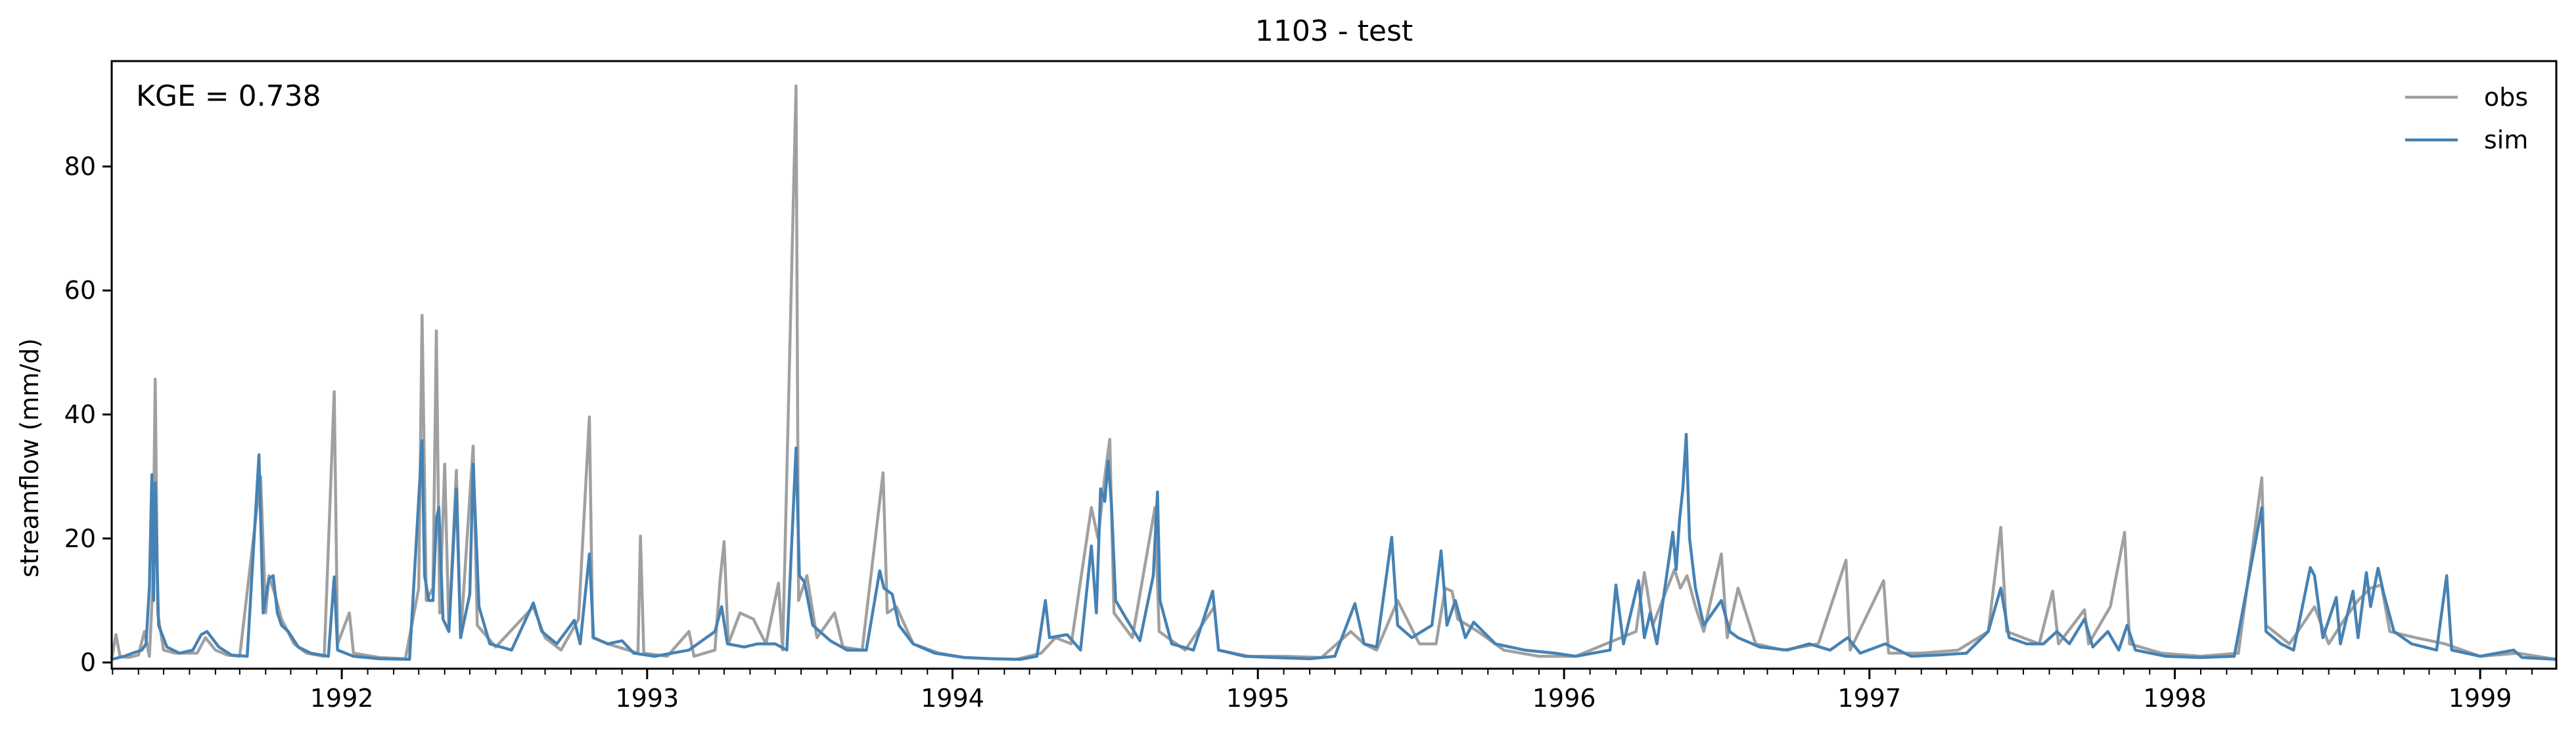 The height and width of the screenshot is (737, 2576). I want to click on y-tick-label: 20, so click(80, 538).